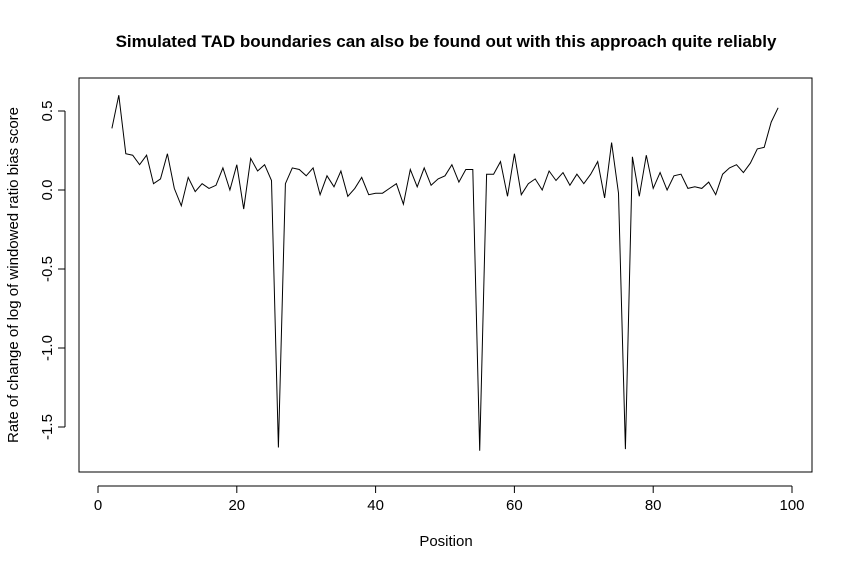 The width and height of the screenshot is (853, 571). I want to click on x-tick-label: 20, so click(236, 505).